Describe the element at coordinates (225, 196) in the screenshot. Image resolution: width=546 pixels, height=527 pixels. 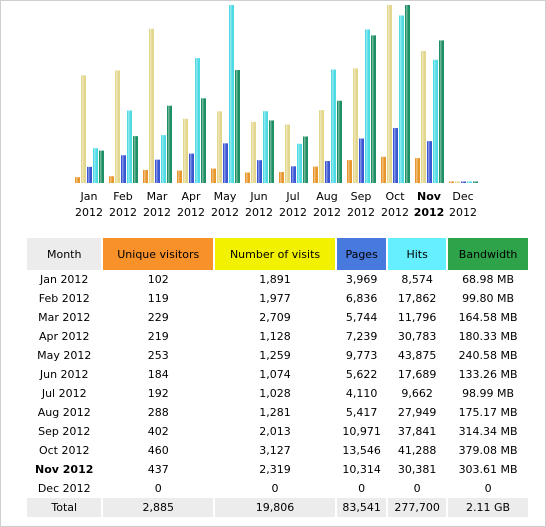
I see `x-tick-month-label: May` at that location.